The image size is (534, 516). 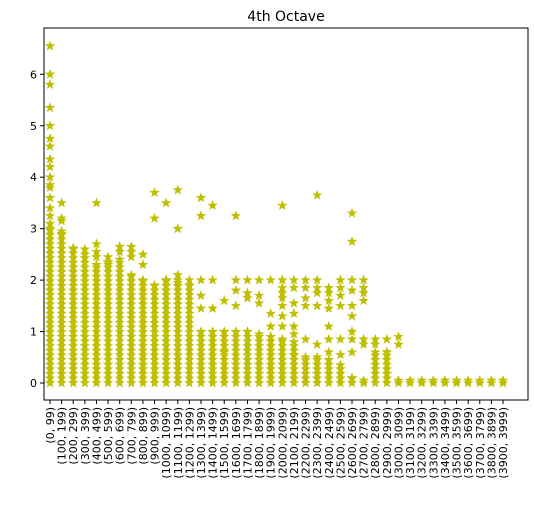 What do you see at coordinates (33, 332) in the screenshot?
I see `y-tick-label: 1` at bounding box center [33, 332].